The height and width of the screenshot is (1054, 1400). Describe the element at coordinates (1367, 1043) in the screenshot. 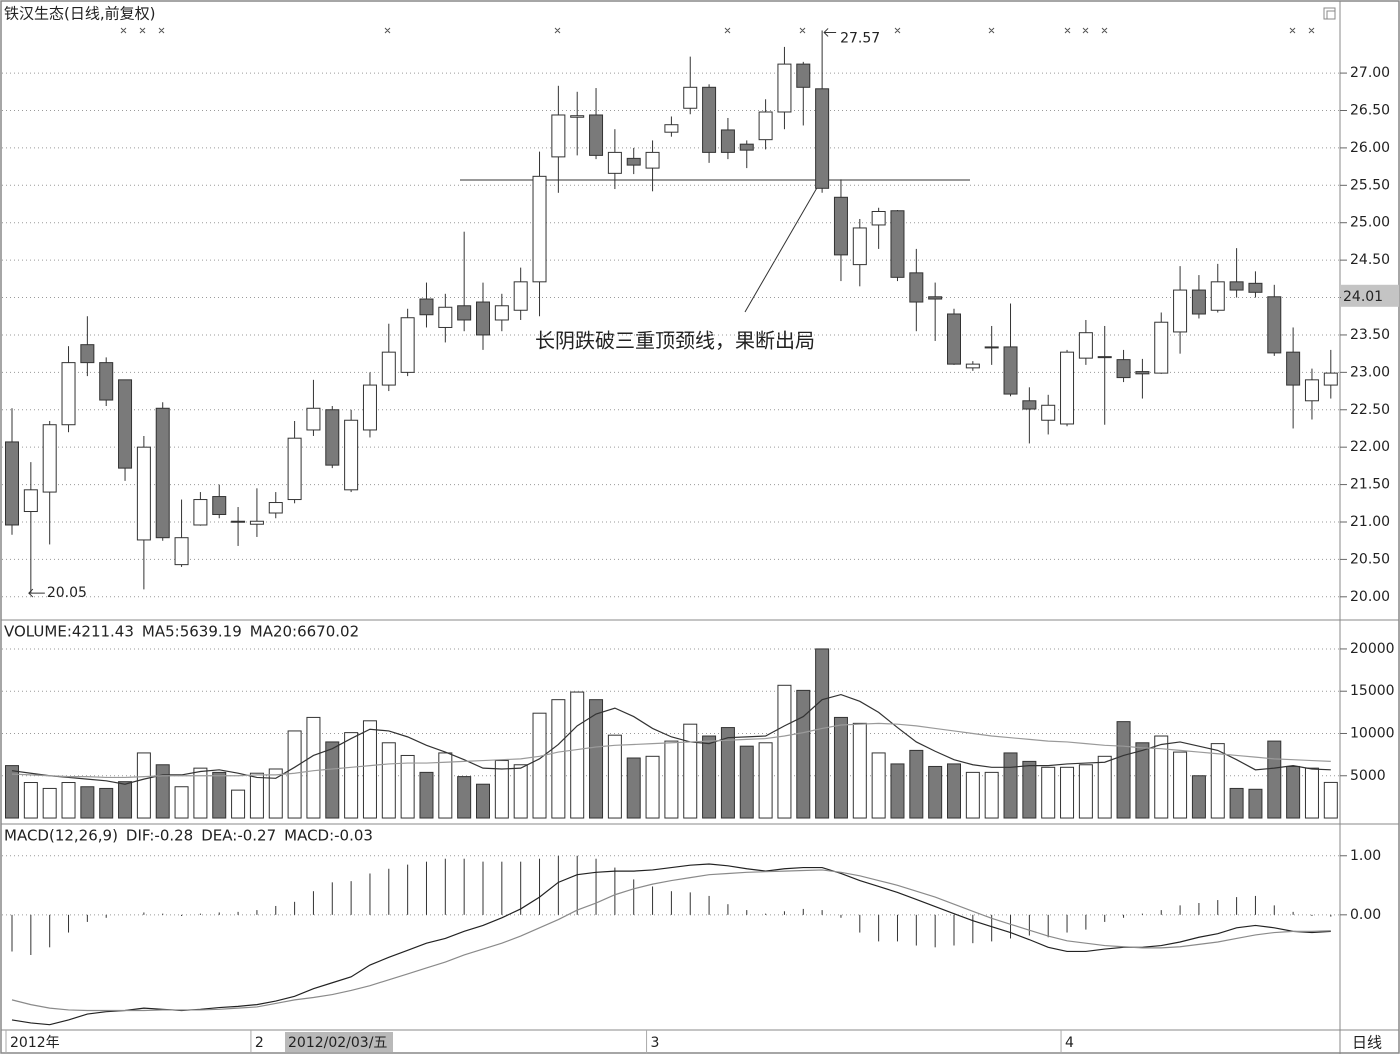

I see `period-label: 日线` at that location.